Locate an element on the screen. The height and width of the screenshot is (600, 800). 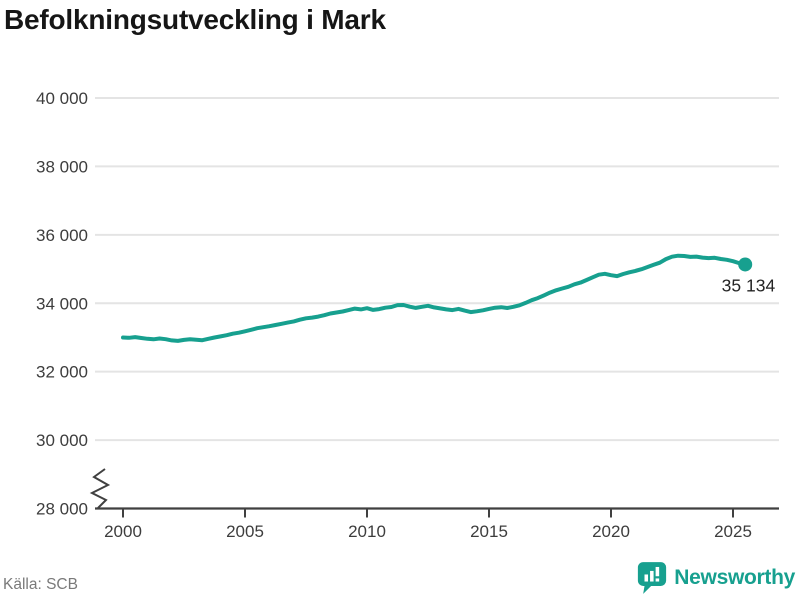
x-tick-label: 2025 is located at coordinates (733, 531).